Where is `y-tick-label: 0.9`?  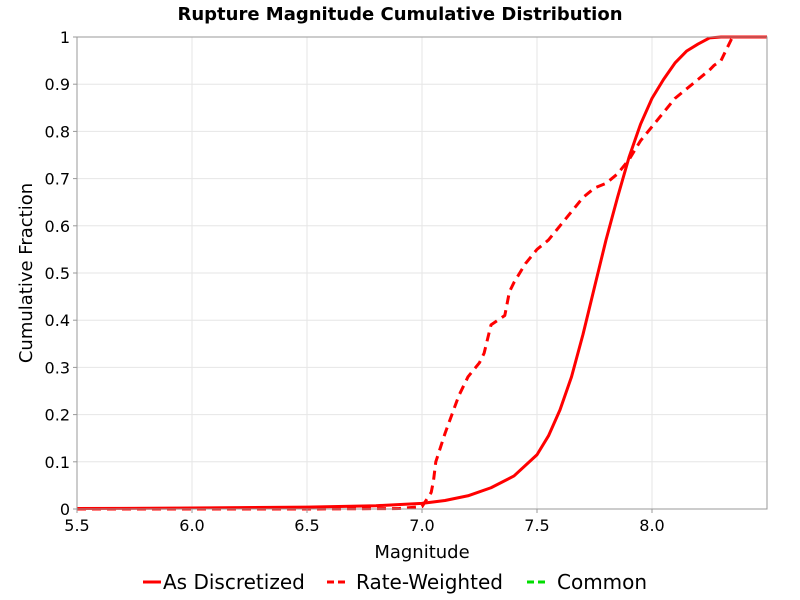
y-tick-label: 0.9 is located at coordinates (57, 84).